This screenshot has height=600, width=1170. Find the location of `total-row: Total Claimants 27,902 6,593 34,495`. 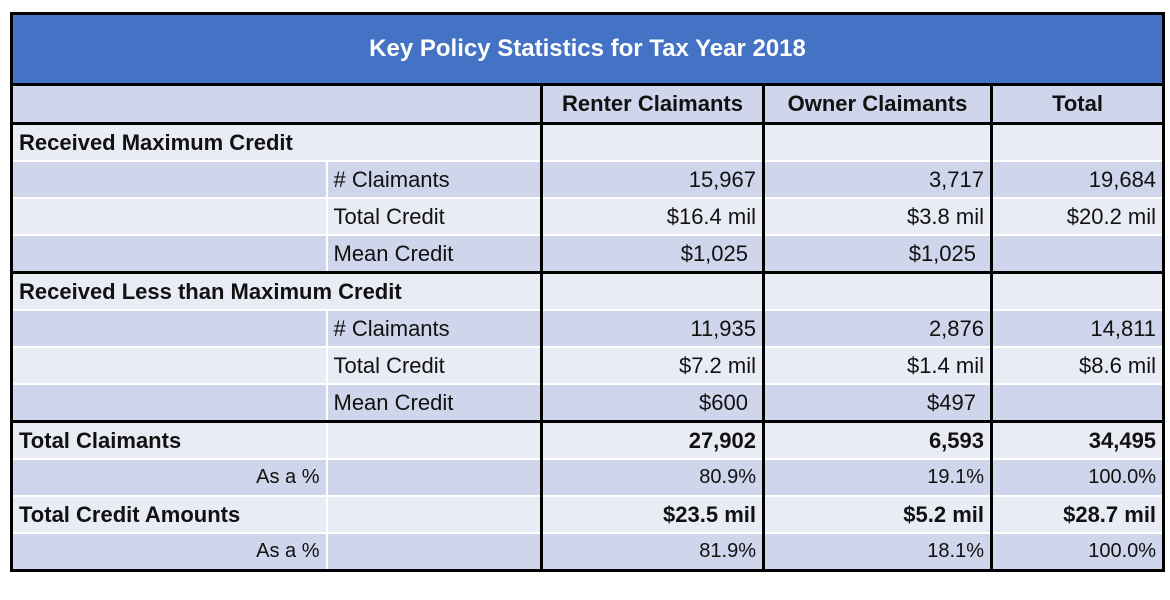

total-row: Total Claimants 27,902 6,593 34,495 is located at coordinates (587, 440).